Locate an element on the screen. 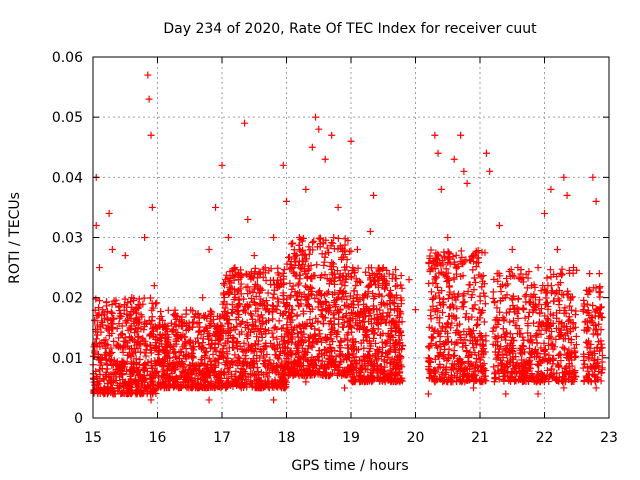 The image size is (640, 480). y-tick-label: 0 is located at coordinates (78, 419).